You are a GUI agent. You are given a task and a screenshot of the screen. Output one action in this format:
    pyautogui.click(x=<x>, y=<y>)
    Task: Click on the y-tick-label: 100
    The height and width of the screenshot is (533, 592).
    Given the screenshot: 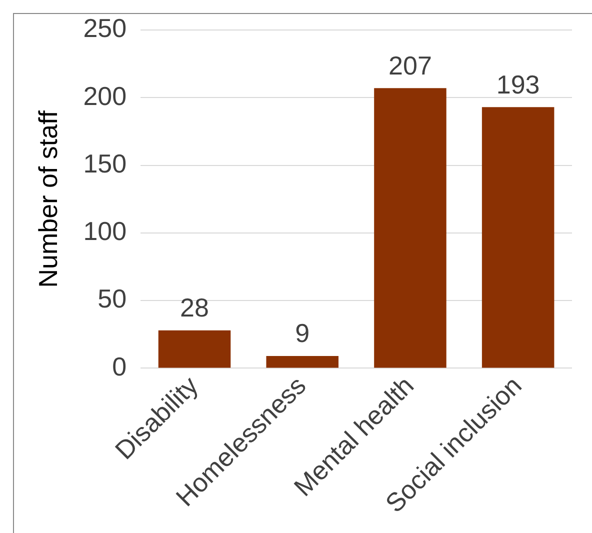 What is the action you would take?
    pyautogui.click(x=105, y=231)
    